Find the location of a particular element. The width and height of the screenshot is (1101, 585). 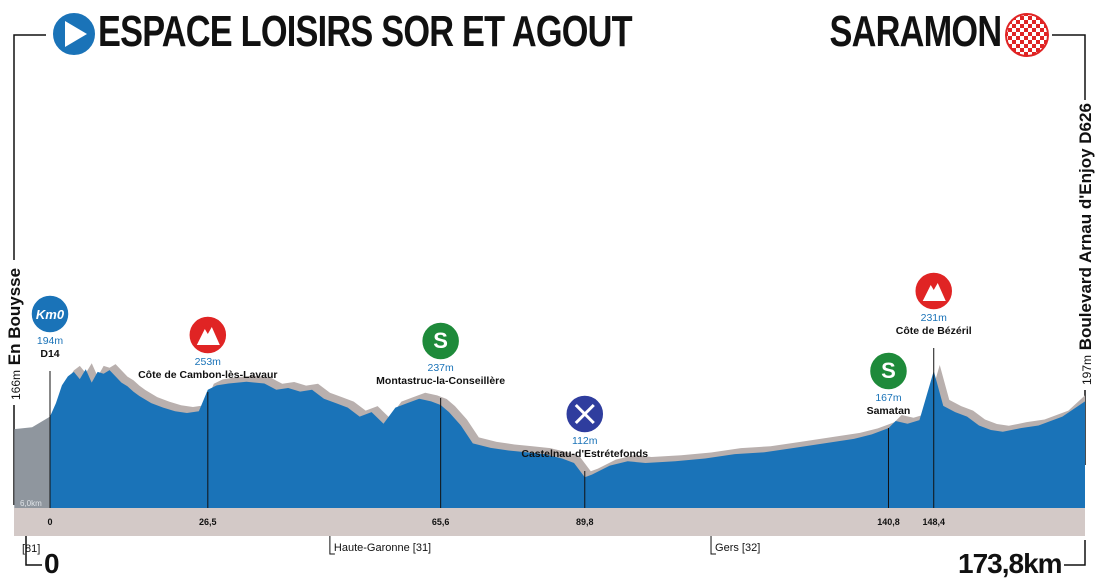

checkpoint-km: 148,4 is located at coordinates (933, 522).